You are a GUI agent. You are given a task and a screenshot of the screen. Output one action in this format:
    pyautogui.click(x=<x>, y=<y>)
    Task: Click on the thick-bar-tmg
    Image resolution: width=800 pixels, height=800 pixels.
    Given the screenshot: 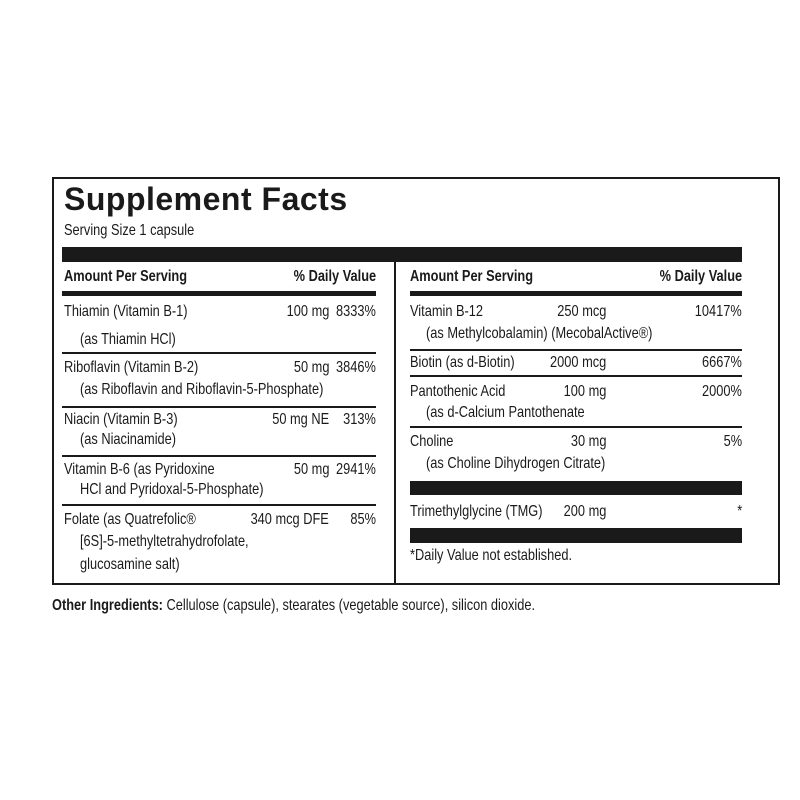 What is the action you would take?
    pyautogui.click(x=576, y=488)
    